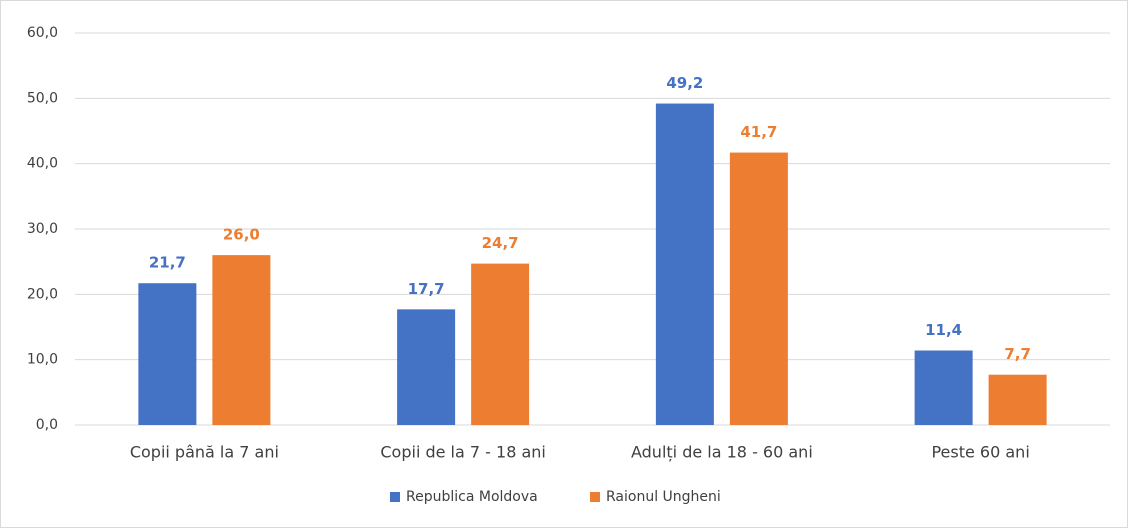 Image resolution: width=1129 pixels, height=529 pixels. What do you see at coordinates (500, 243) in the screenshot?
I see `value-label: 24,7` at bounding box center [500, 243].